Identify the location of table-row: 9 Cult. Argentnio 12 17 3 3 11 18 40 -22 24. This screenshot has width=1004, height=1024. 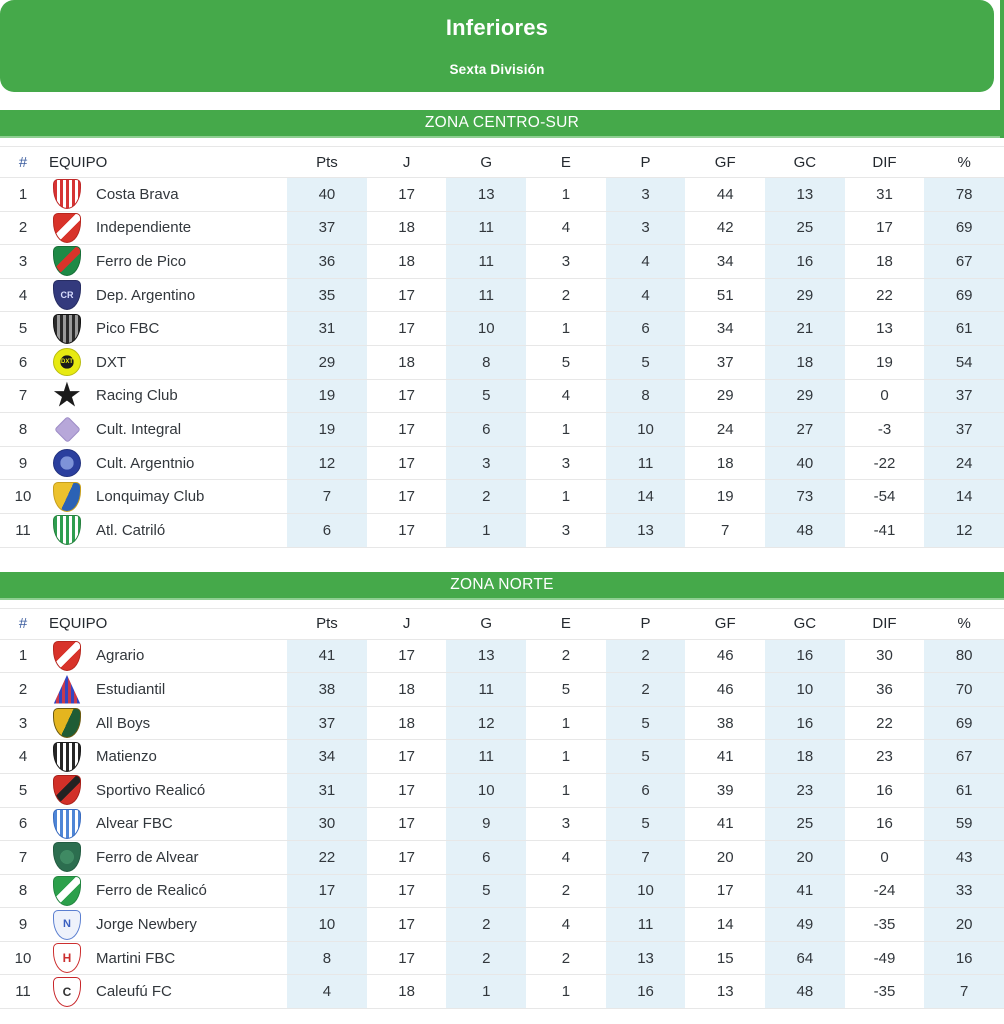
(502, 463).